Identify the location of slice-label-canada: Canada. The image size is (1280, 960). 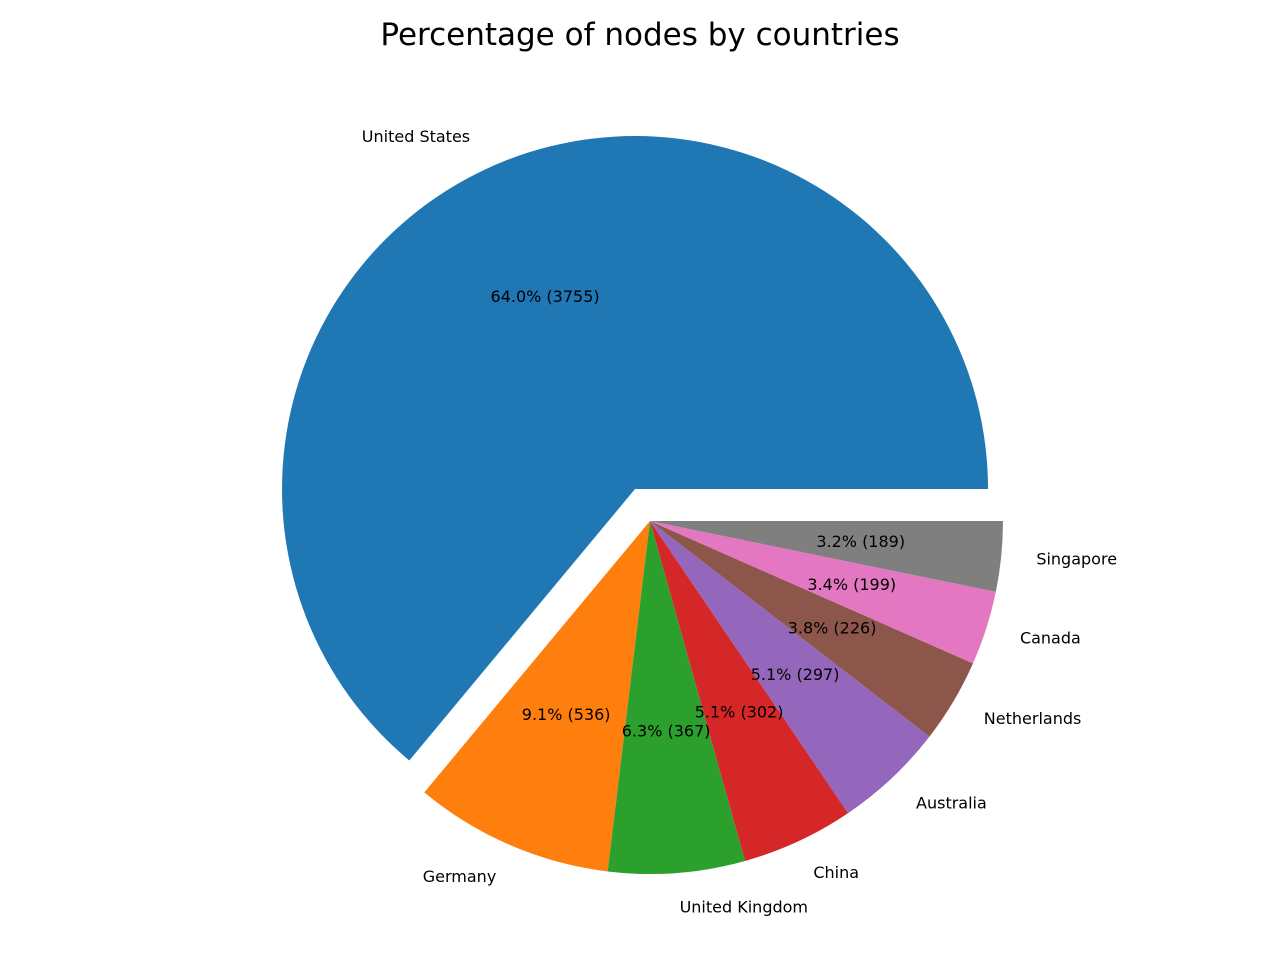
(1050, 637).